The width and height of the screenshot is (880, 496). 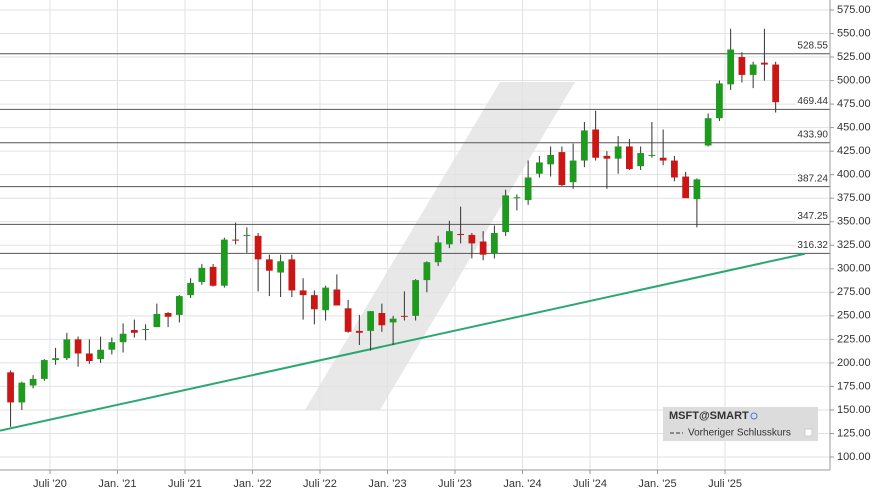 I want to click on y-tick-label: 450.00, so click(x=854, y=128).